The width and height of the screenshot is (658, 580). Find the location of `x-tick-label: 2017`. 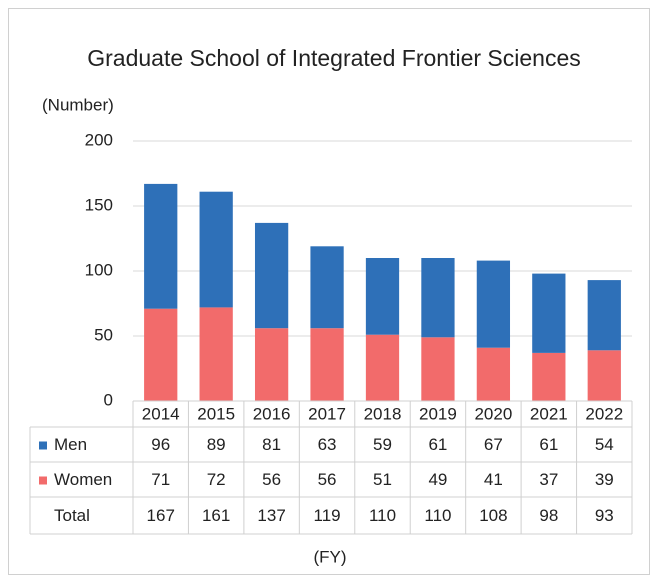

x-tick-label: 2017 is located at coordinates (327, 413).